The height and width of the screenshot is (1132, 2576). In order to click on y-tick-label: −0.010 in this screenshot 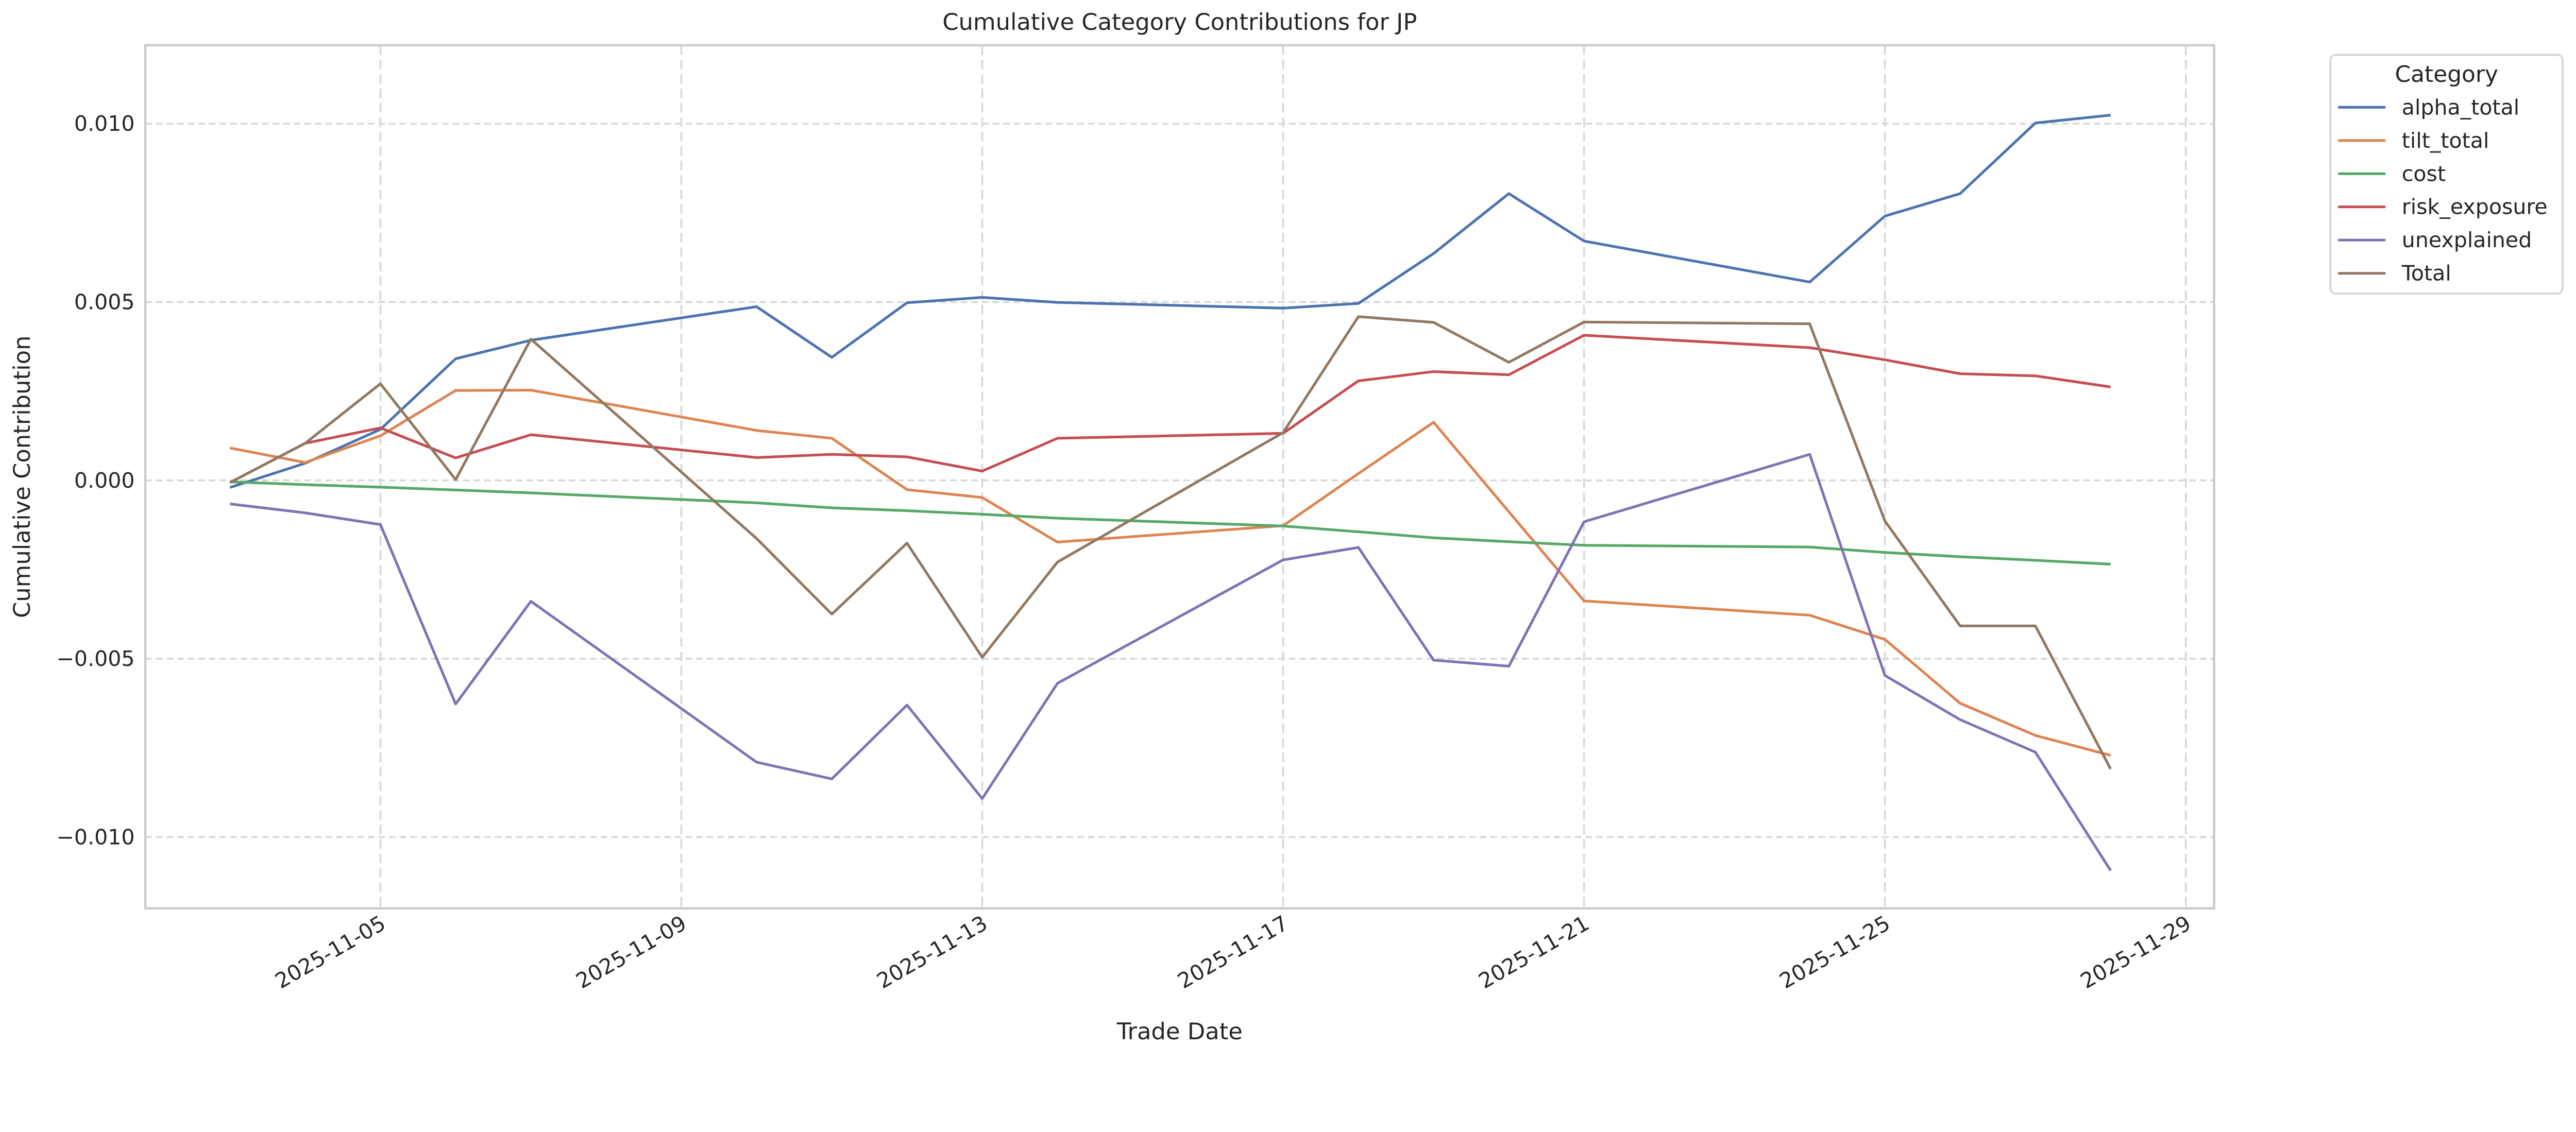, I will do `click(96, 837)`.